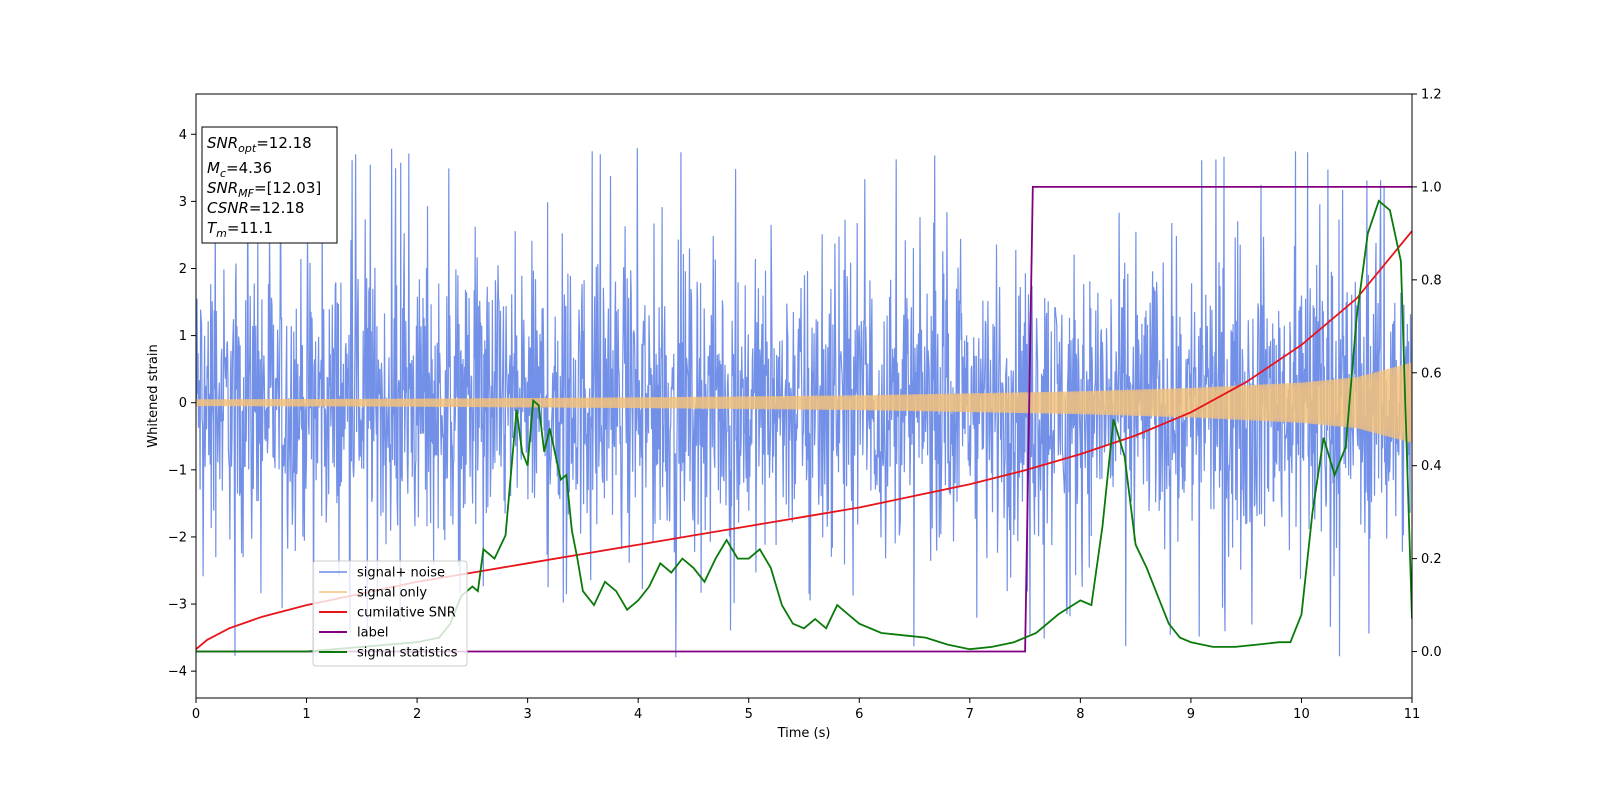  What do you see at coordinates (306, 714) in the screenshot?
I see `x-tick-label: 1` at bounding box center [306, 714].